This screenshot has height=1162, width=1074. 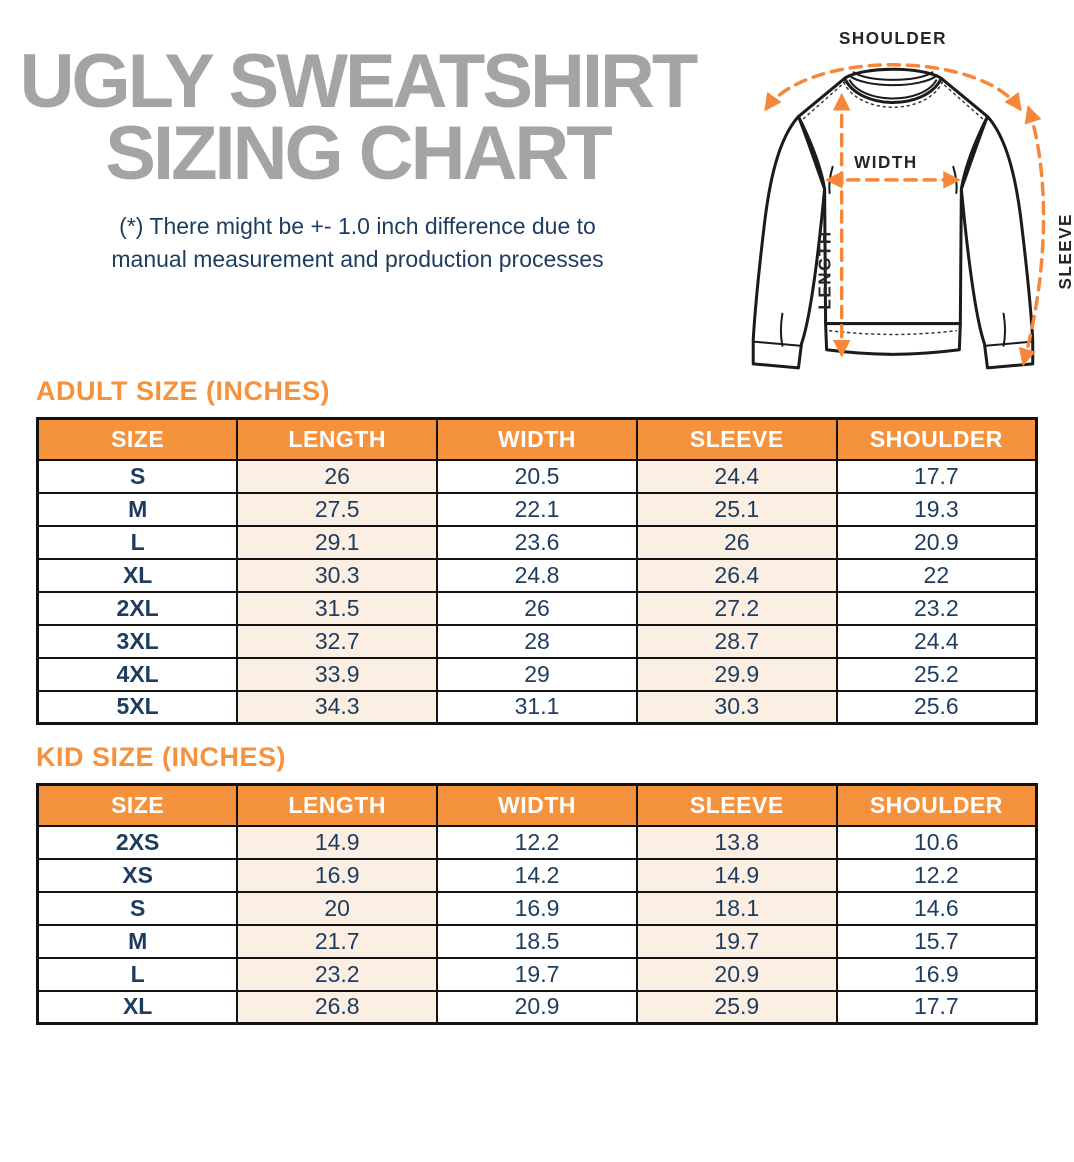 I want to click on adult-header-row: SIZE LENGTH WIDTH SLEEVE SHOULDER, so click(x=537, y=439).